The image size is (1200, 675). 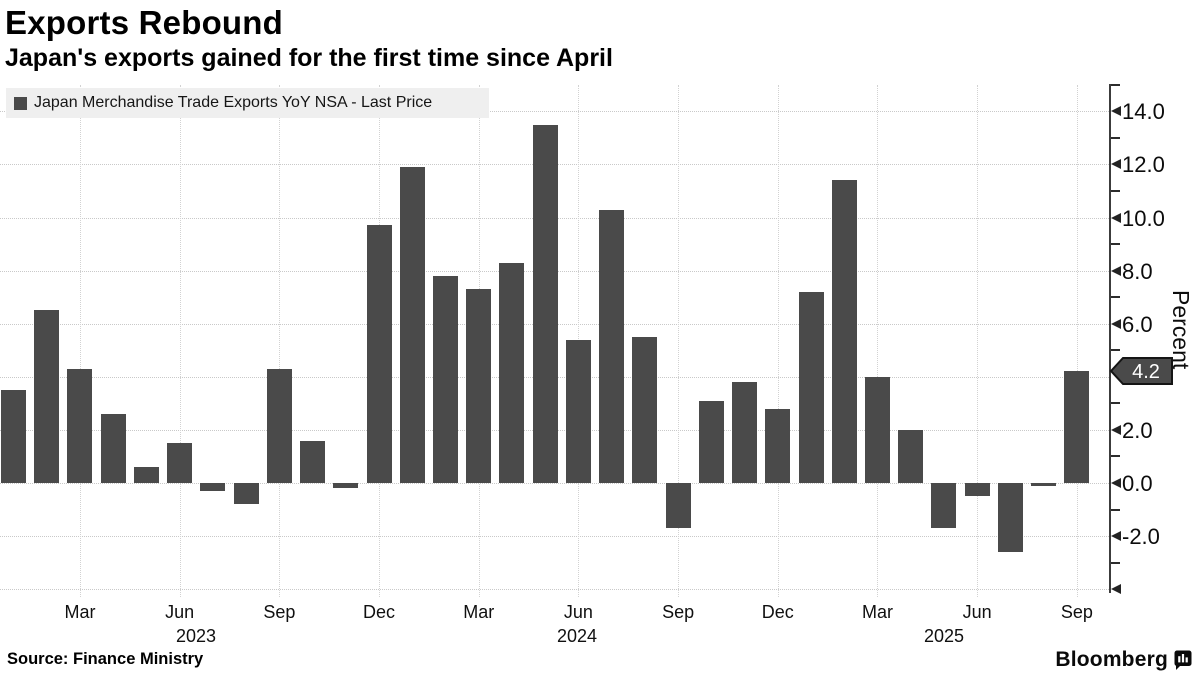 I want to click on bar-sep-2023, so click(x=279, y=425).